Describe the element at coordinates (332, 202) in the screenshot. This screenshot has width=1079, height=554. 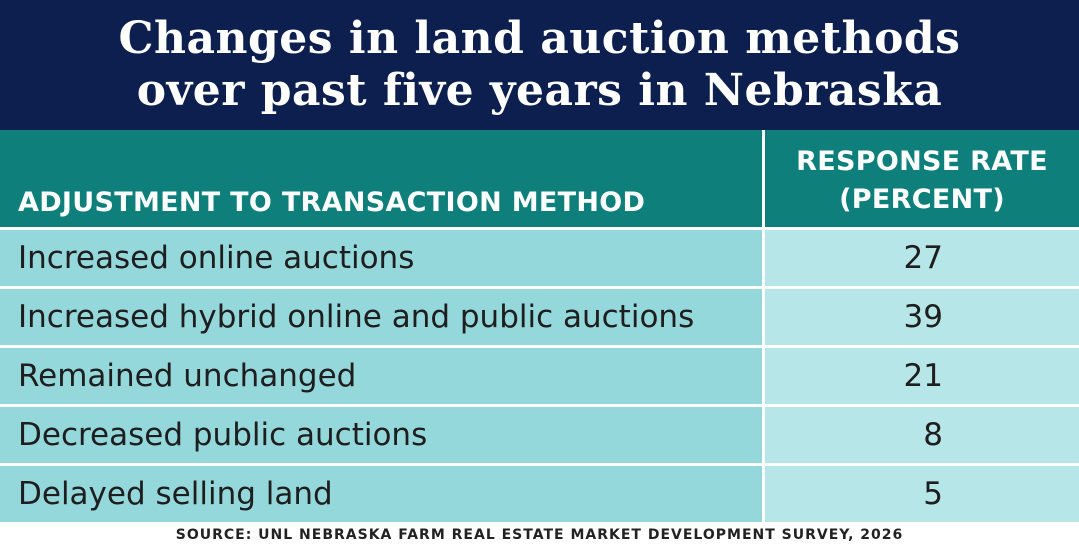
I see `header-adjustment-label: ADJUSTMENT TO TRANSACTION METHOD` at that location.